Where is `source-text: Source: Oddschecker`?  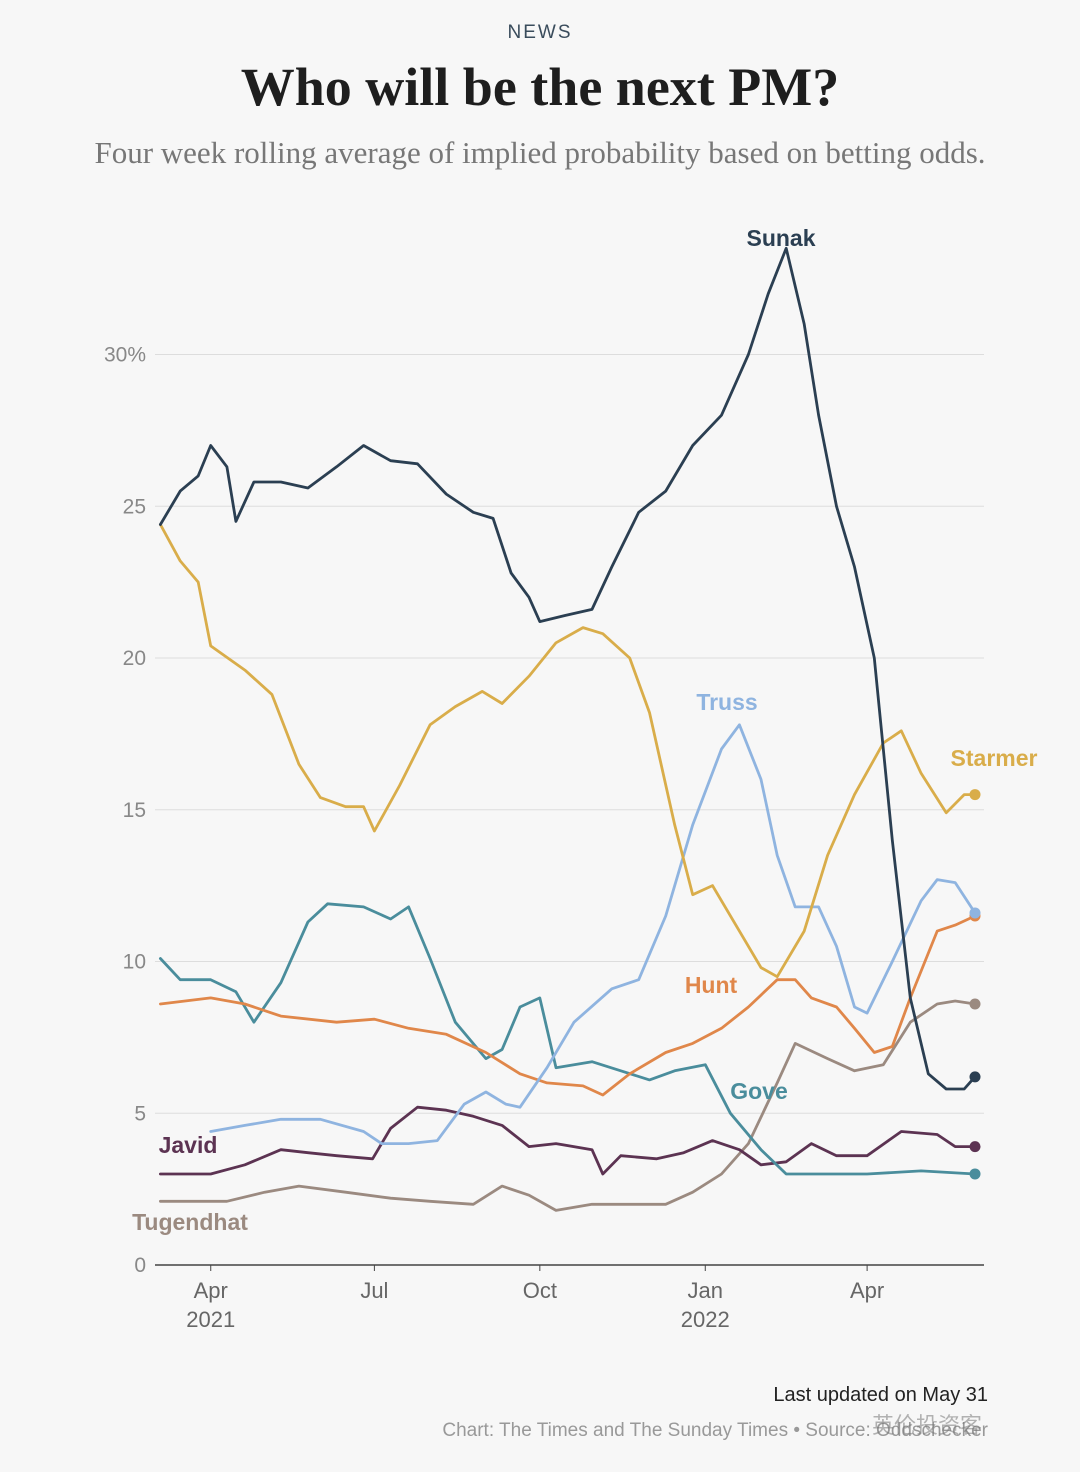 source-text: Source: Oddschecker is located at coordinates (896, 1430).